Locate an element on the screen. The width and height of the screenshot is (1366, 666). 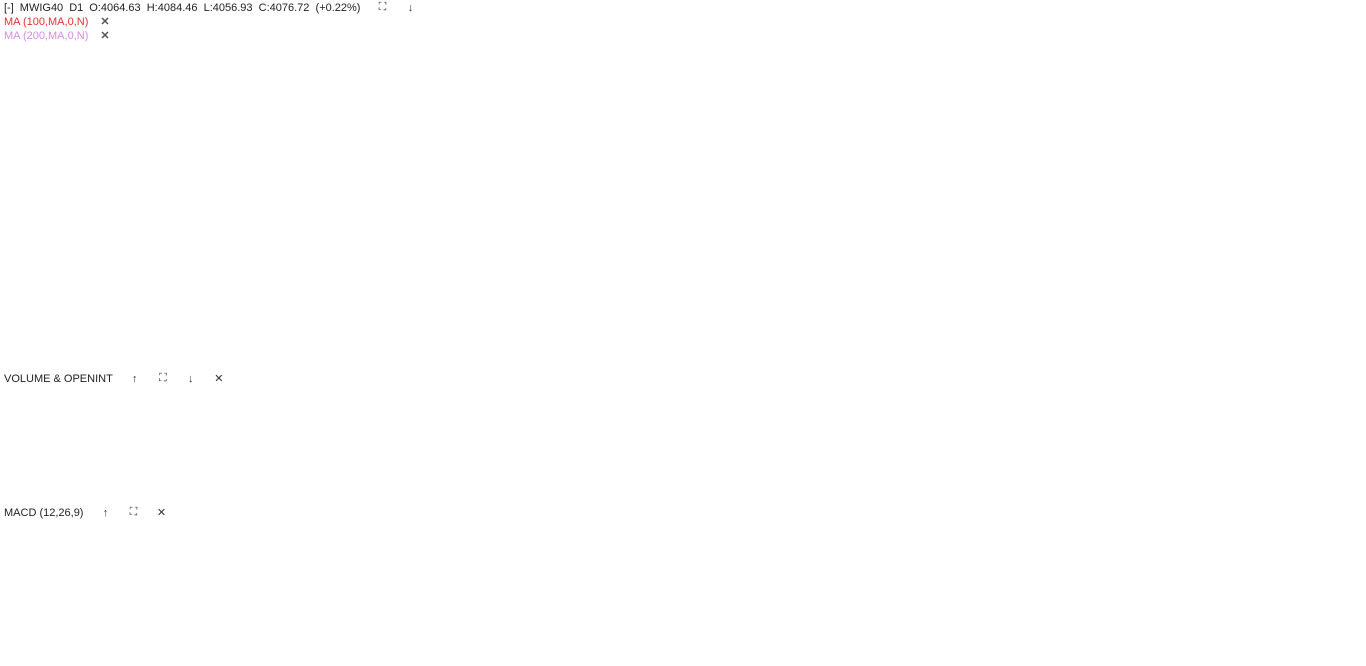
ma200-legend: MA (200,MA,0,N) ✕ is located at coordinates (57, 36).